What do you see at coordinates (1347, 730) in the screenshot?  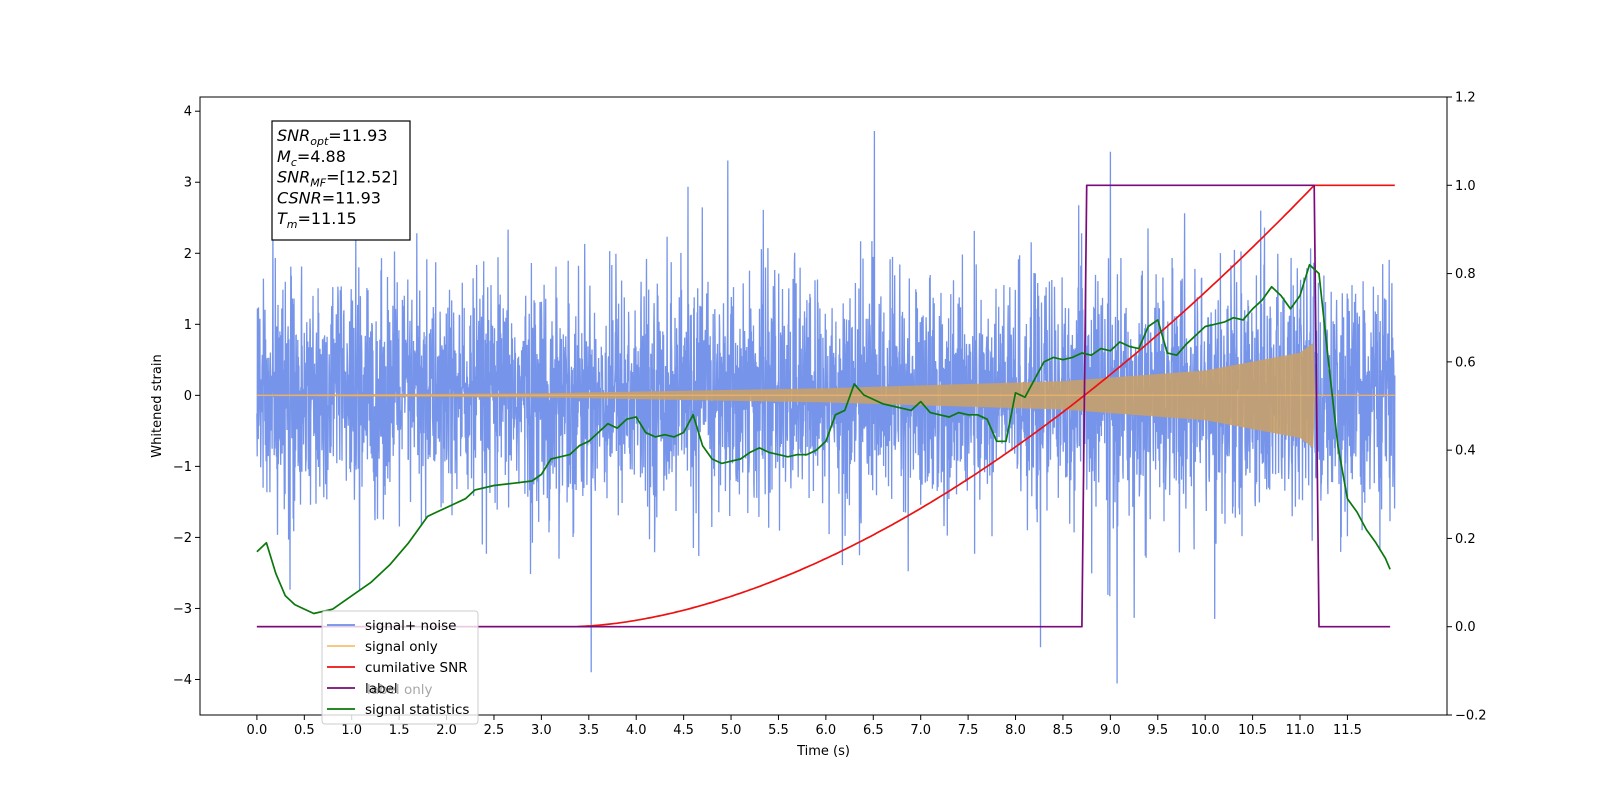 I see `x-tick-label: 11.5` at bounding box center [1347, 730].